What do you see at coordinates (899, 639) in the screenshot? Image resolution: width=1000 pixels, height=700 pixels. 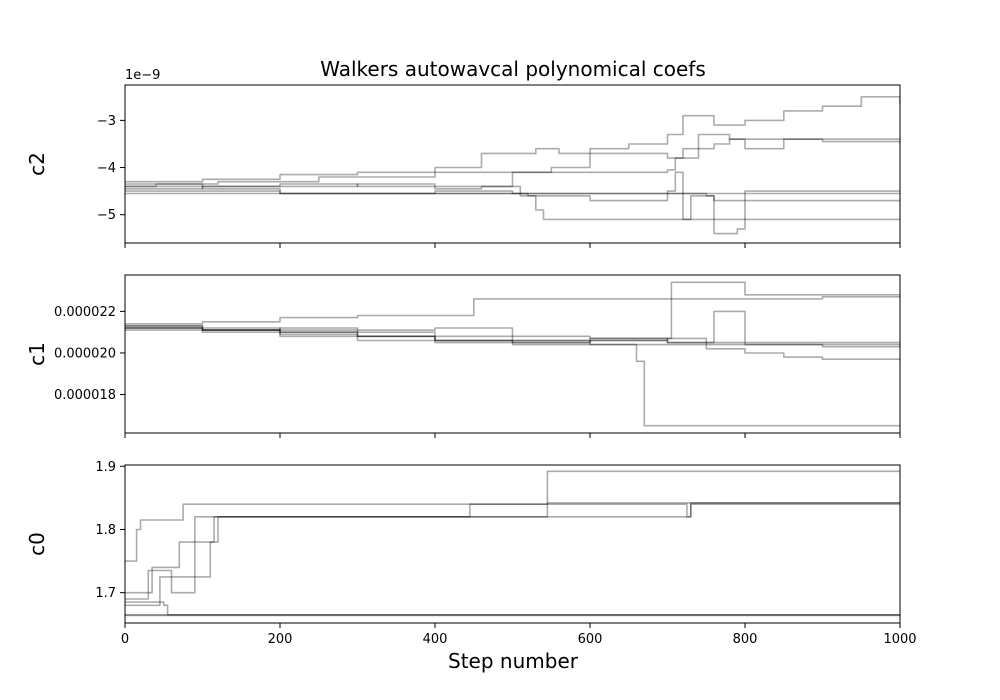 I see `c0-x-tick-label: 1000` at bounding box center [899, 639].